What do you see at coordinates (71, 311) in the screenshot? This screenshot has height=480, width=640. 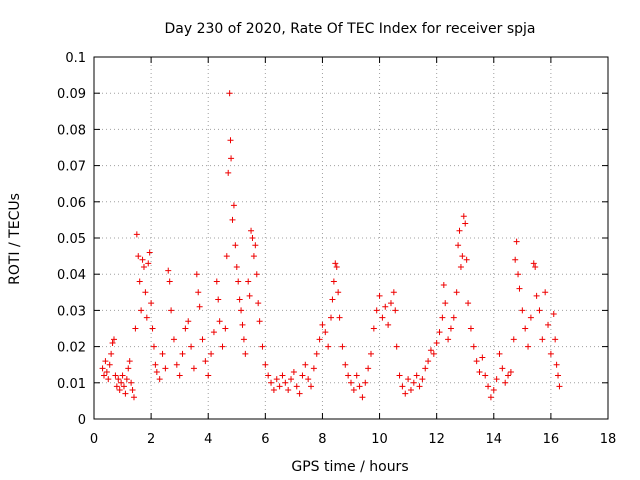 I see `y-tick-label: 0.03` at bounding box center [71, 311].